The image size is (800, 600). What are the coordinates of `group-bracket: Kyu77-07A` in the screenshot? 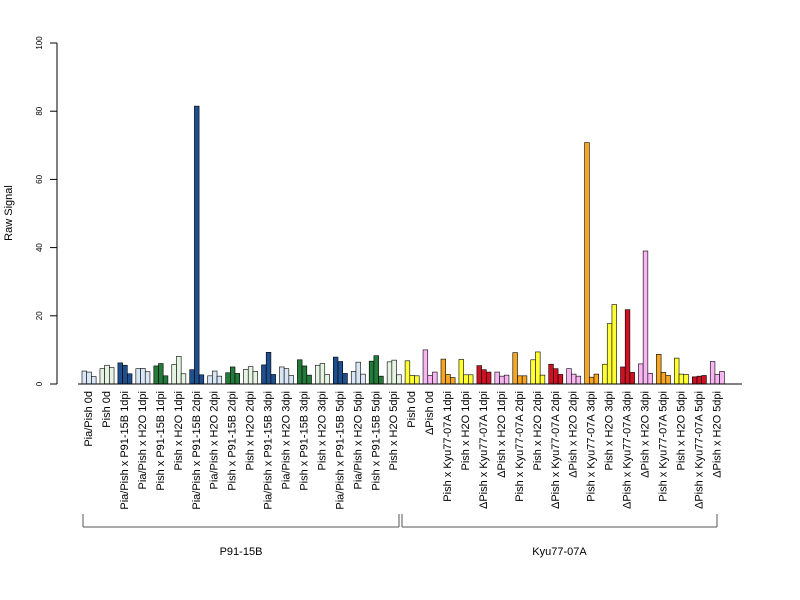 It's located at (559, 536).